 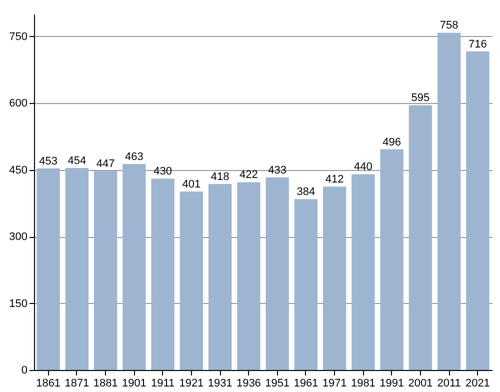 What do you see at coordinates (363, 167) in the screenshot?
I see `data-label: 440` at bounding box center [363, 167].